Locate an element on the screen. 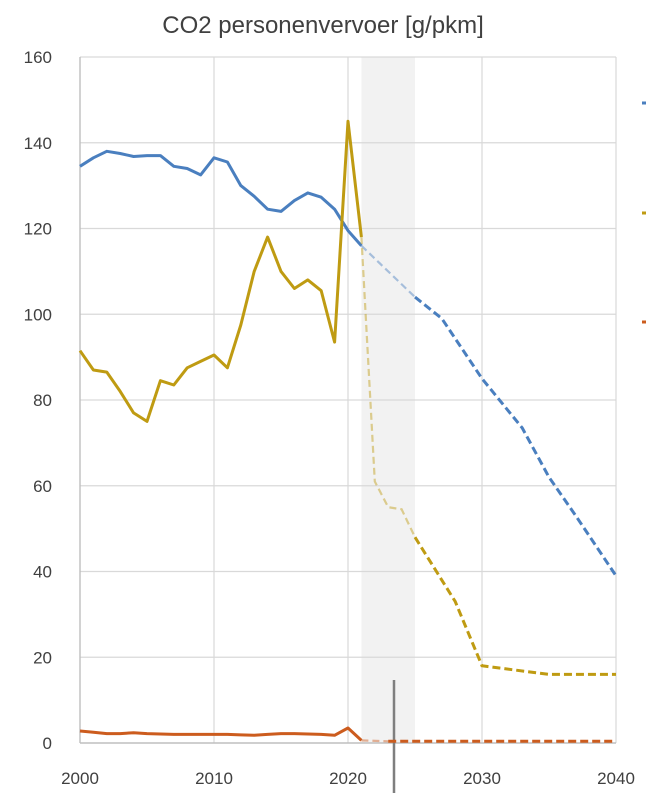 The height and width of the screenshot is (793, 646). y-tick-label: 40 is located at coordinates (42, 572).